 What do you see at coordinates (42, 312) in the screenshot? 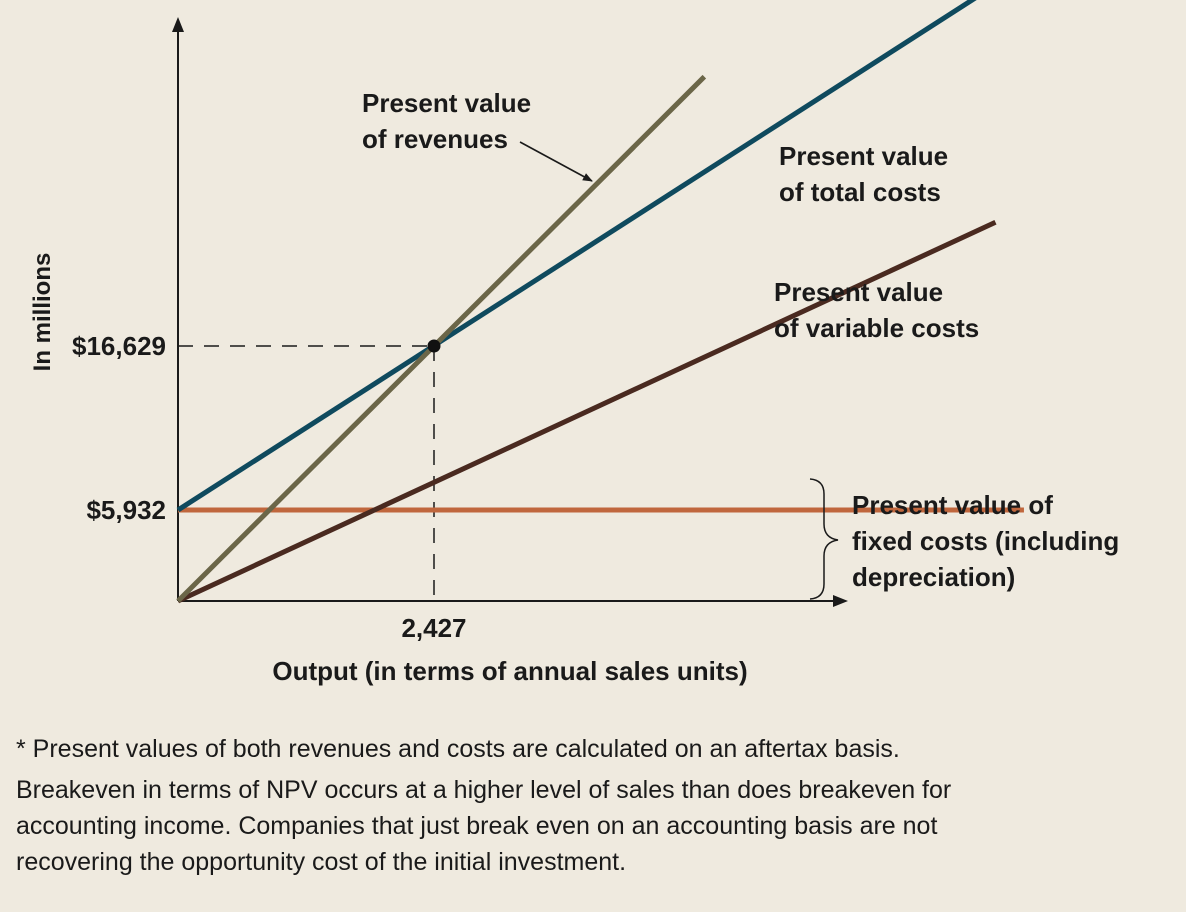
I see `y-axis-label: In millions` at bounding box center [42, 312].